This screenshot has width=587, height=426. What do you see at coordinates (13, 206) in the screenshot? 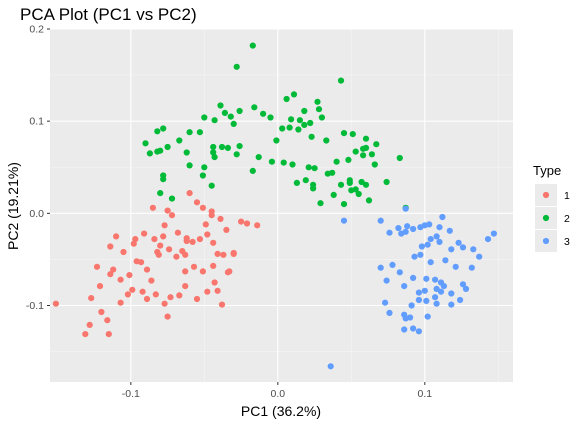
I see `y-axis-title: PC2 (19.21%)` at bounding box center [13, 206].